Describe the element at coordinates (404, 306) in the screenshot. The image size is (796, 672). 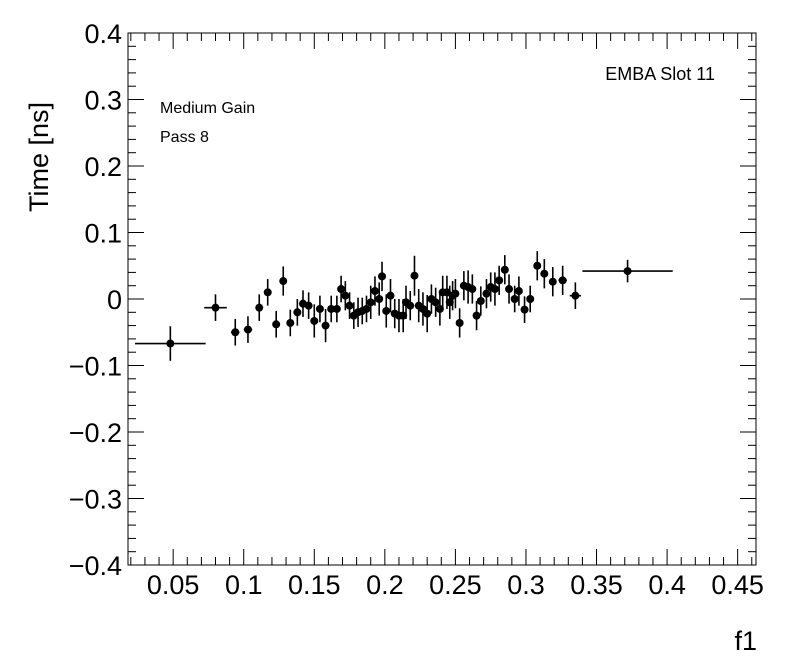
I see `data-points` at that location.